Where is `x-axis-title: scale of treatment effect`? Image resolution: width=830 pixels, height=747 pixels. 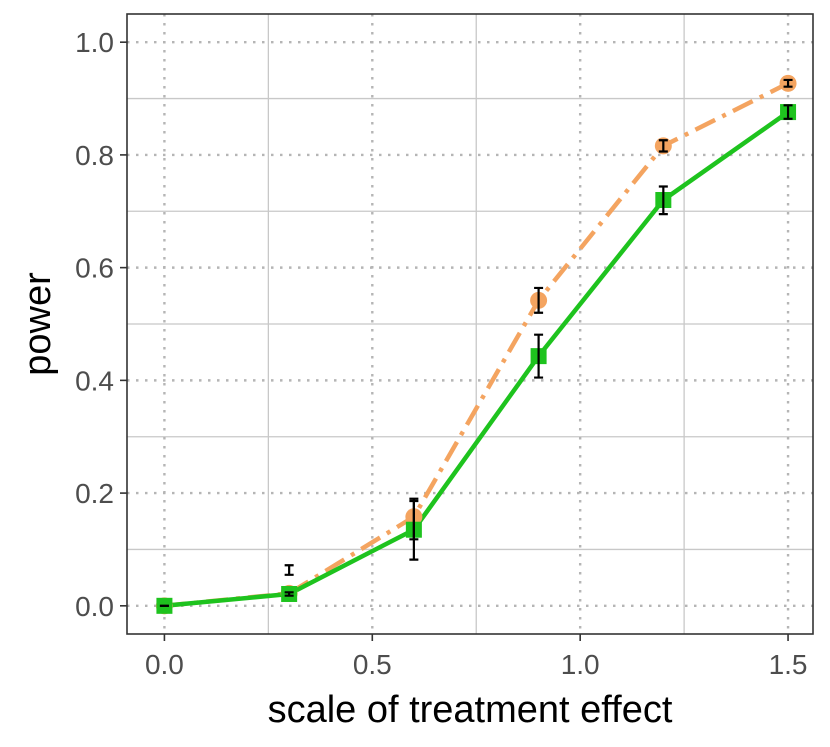 x-axis-title: scale of treatment effect is located at coordinates (470, 710).